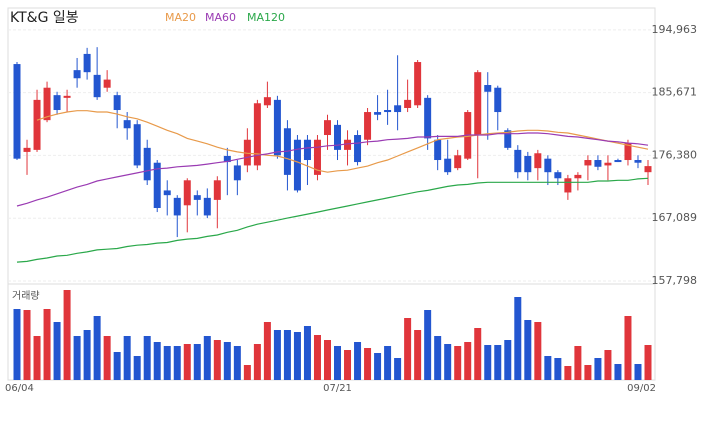 The height and width of the screenshot is (440, 720). What do you see at coordinates (675, 92) in the screenshot?
I see `y-tick-label: 185,671` at bounding box center [675, 92].